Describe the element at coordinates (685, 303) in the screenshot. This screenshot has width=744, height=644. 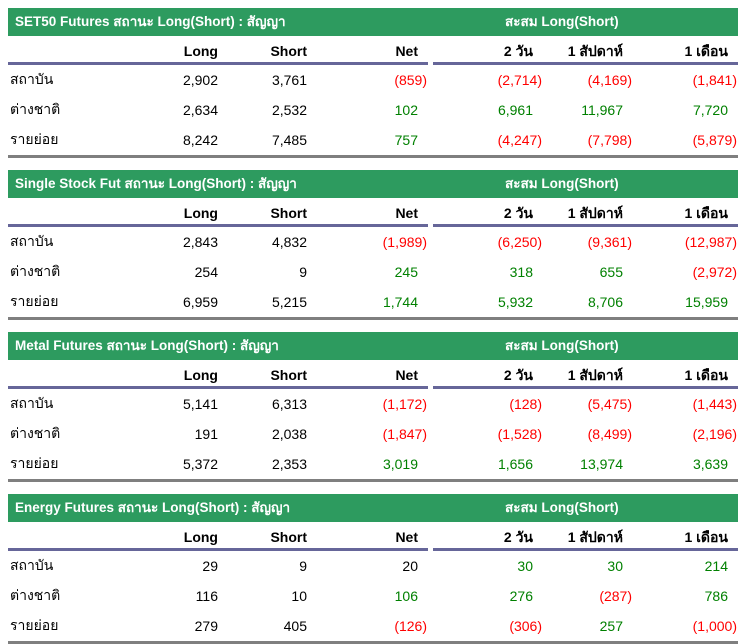
I see `value-cell-1month: 15,959` at that location.